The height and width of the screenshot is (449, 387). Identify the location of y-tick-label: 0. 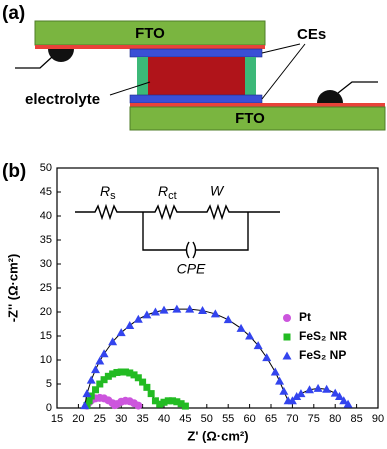
(49, 408).